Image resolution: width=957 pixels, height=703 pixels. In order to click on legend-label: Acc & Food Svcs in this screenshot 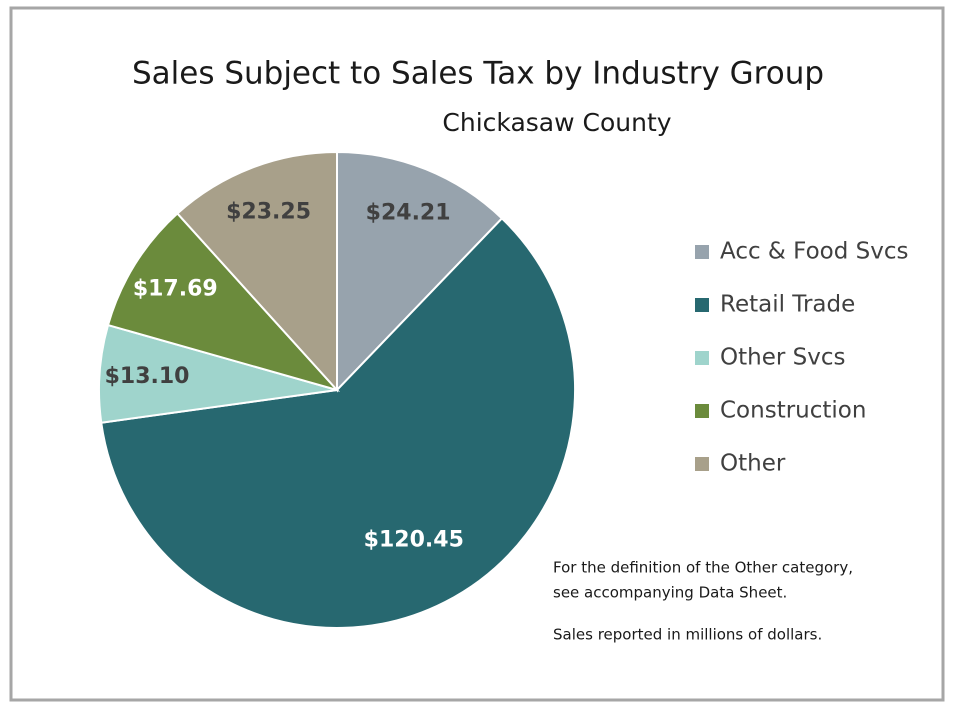, I will do `click(814, 252)`.